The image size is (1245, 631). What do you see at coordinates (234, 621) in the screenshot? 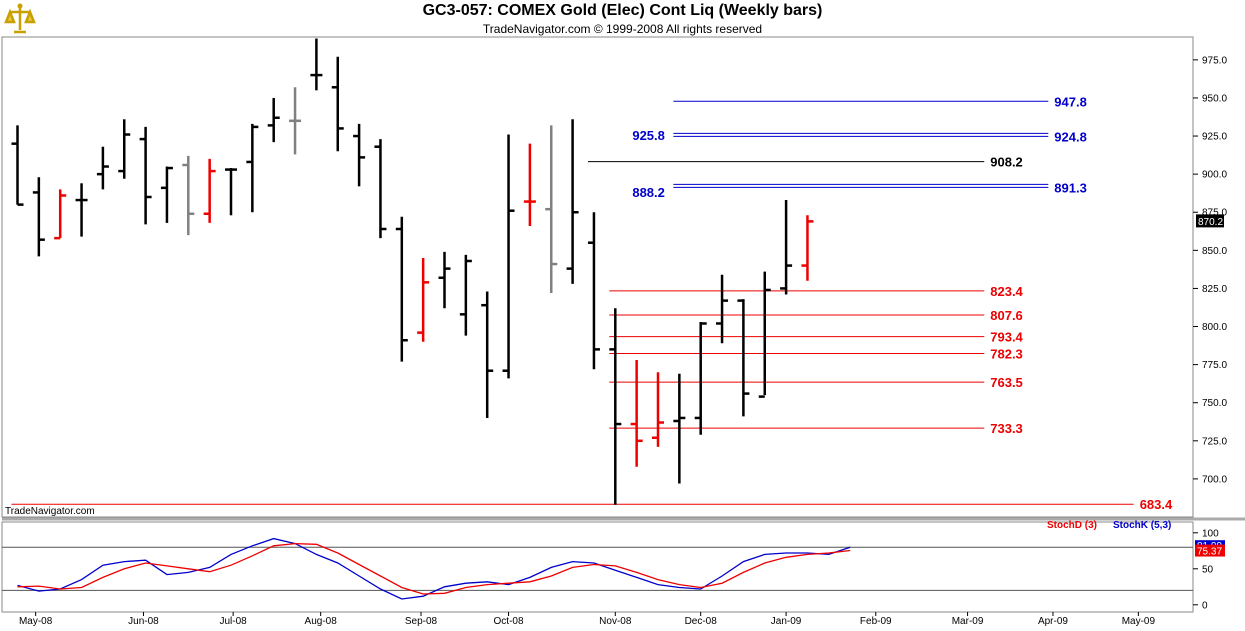
I see `x-axis-label: Jul-08` at bounding box center [234, 621].